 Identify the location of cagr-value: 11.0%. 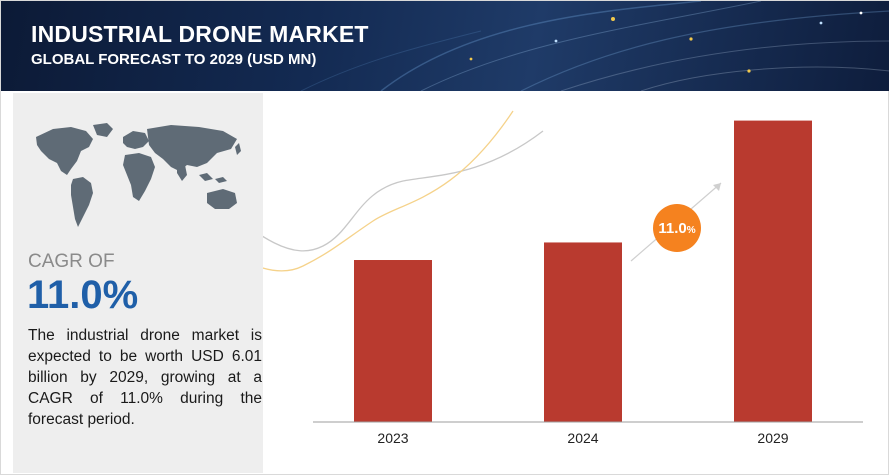
(83, 295).